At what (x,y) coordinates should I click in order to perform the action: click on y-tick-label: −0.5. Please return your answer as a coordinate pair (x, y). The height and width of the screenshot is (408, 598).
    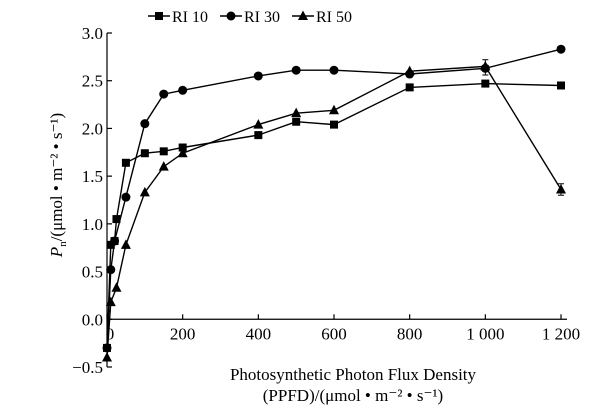
    Looking at the image, I should click on (87, 367).